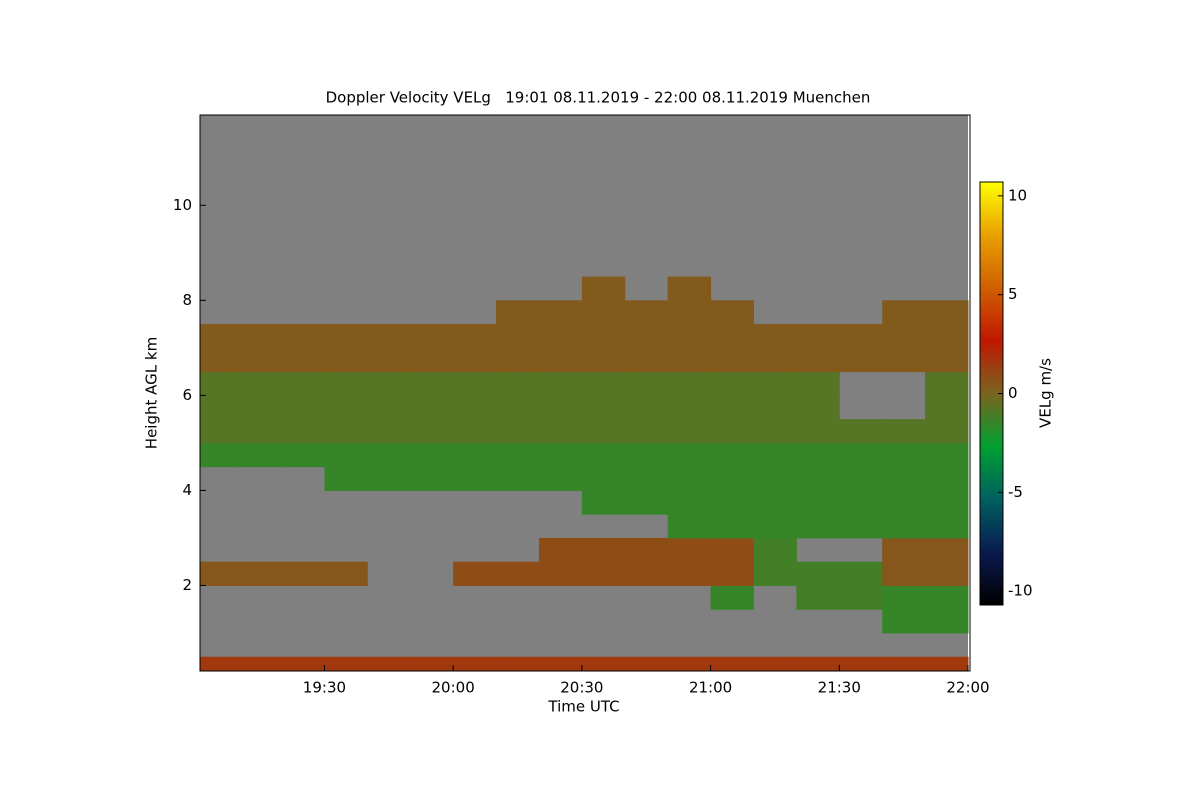 The height and width of the screenshot is (800, 1200). I want to click on colorbar-tick-label: -5, so click(1015, 492).